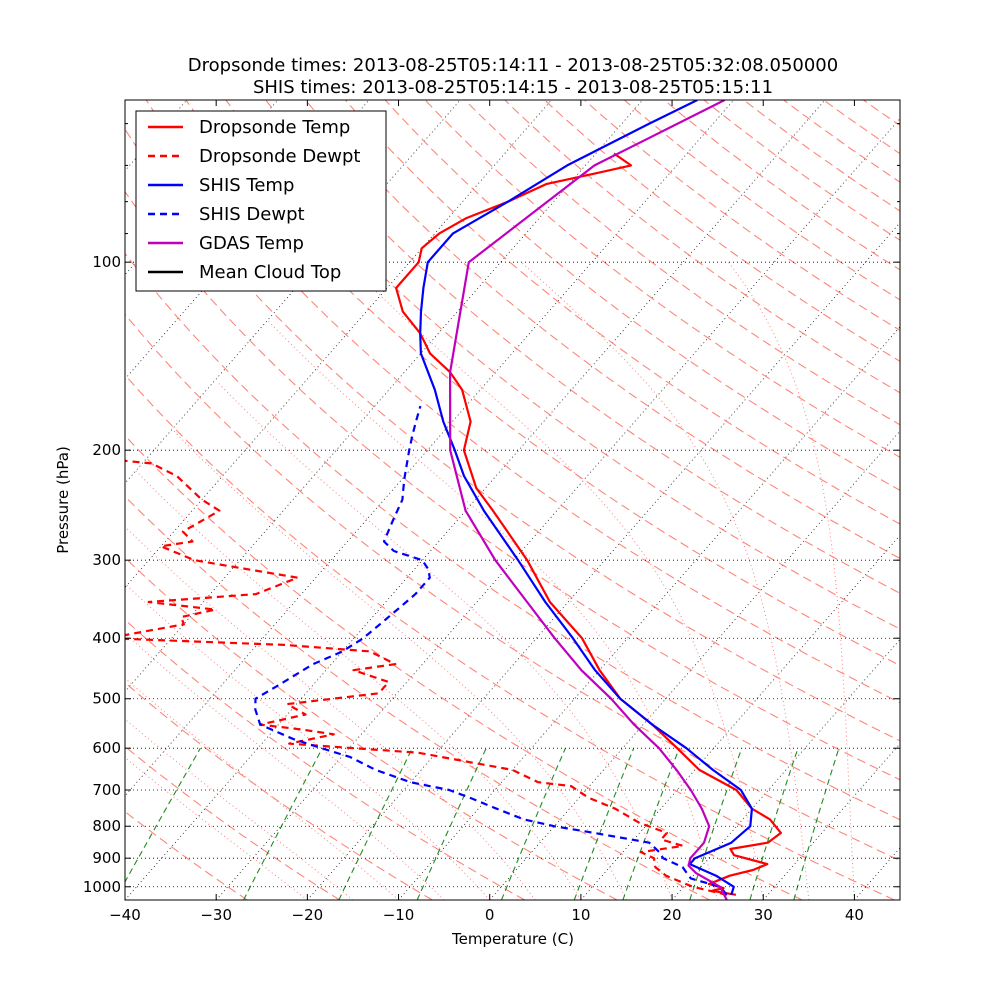  I want to click on legend-label: SHIS Temp, so click(246, 185).